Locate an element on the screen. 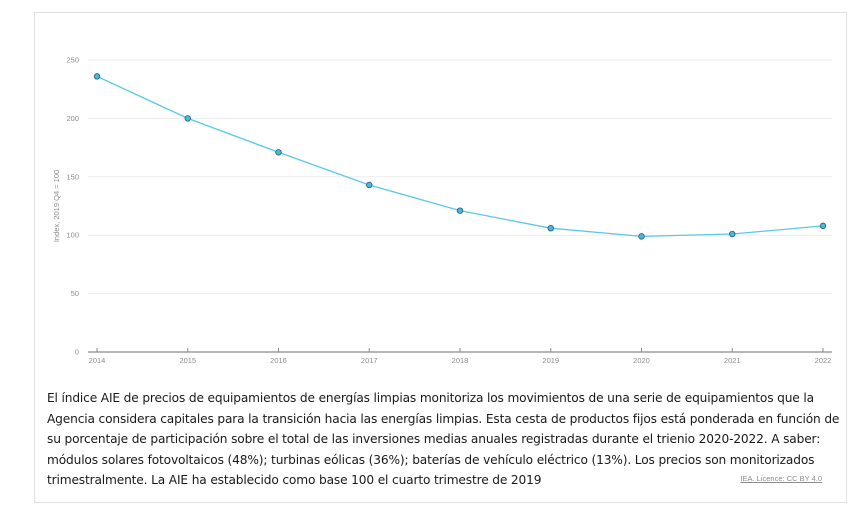 This screenshot has height=513, width=854. x-tick-label: 2018 is located at coordinates (460, 360).